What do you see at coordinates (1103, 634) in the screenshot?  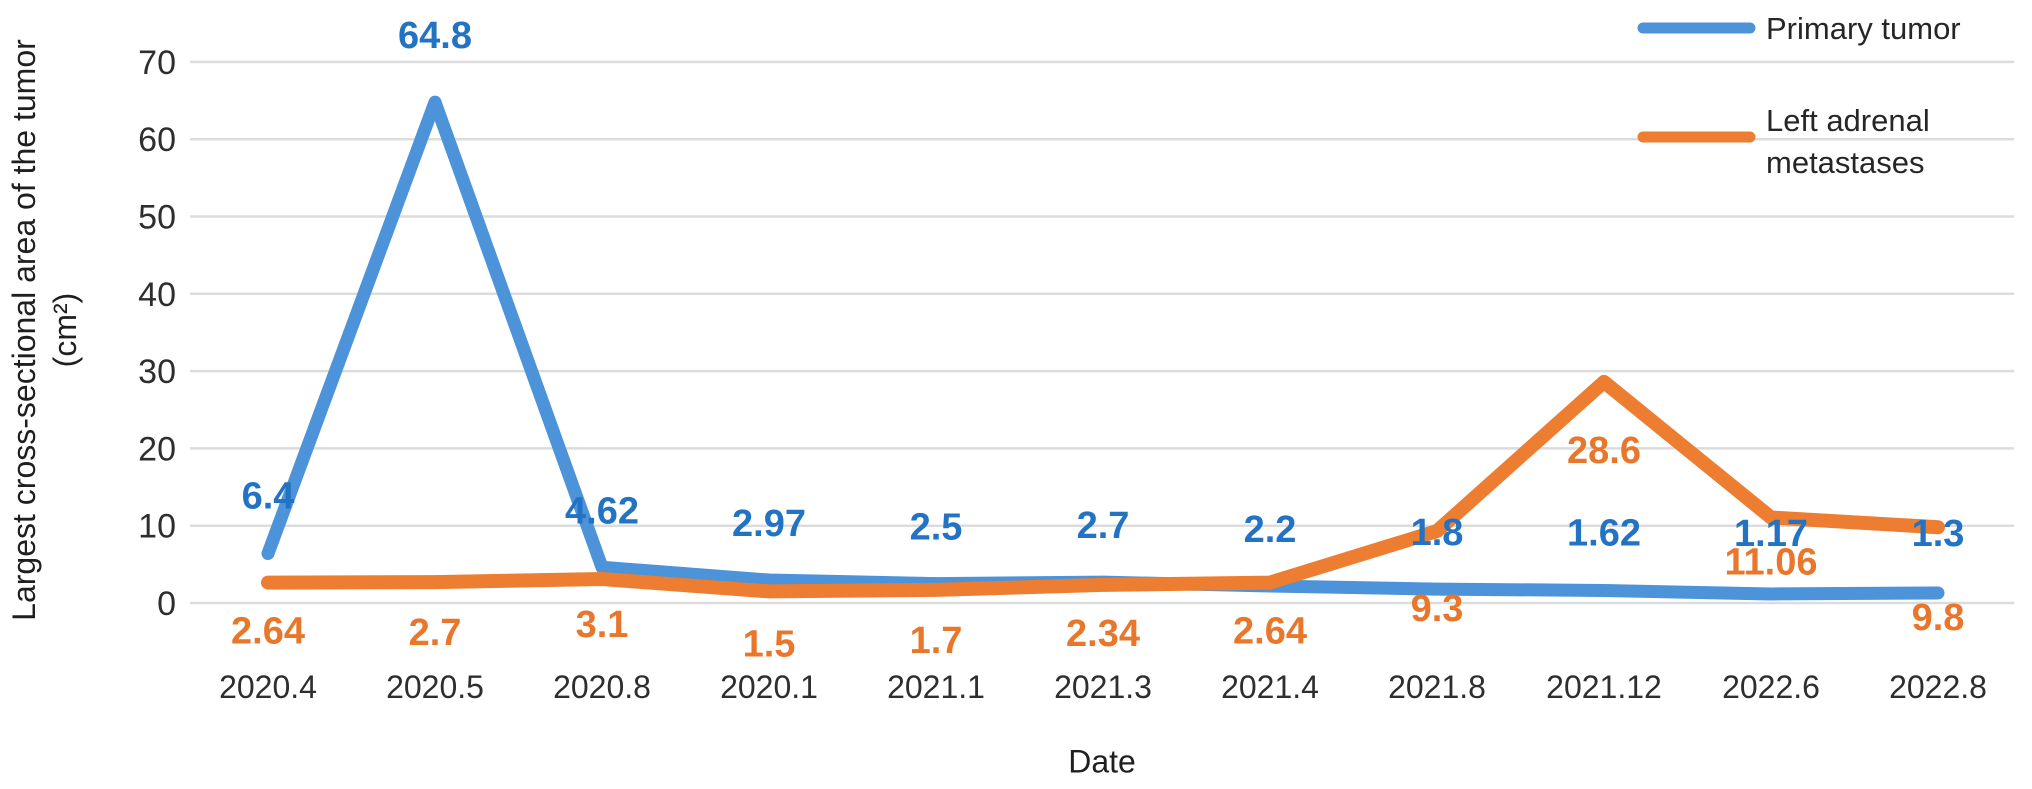 I see `data-label-left-adrenal-metastases: 2.34` at bounding box center [1103, 634].